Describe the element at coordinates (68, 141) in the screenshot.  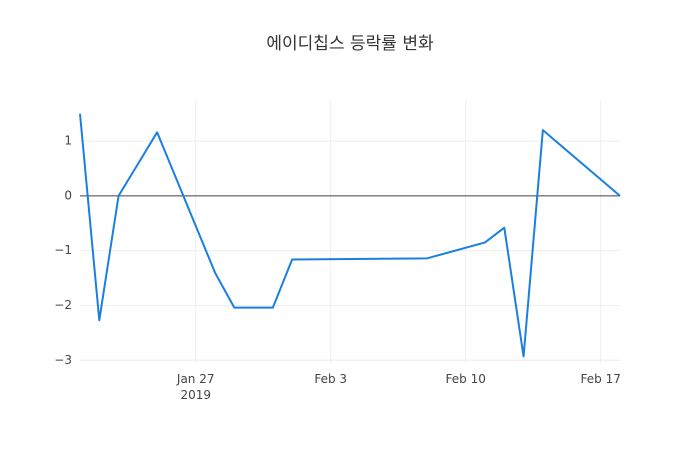
I see `y-tick-label: 1` at that location.